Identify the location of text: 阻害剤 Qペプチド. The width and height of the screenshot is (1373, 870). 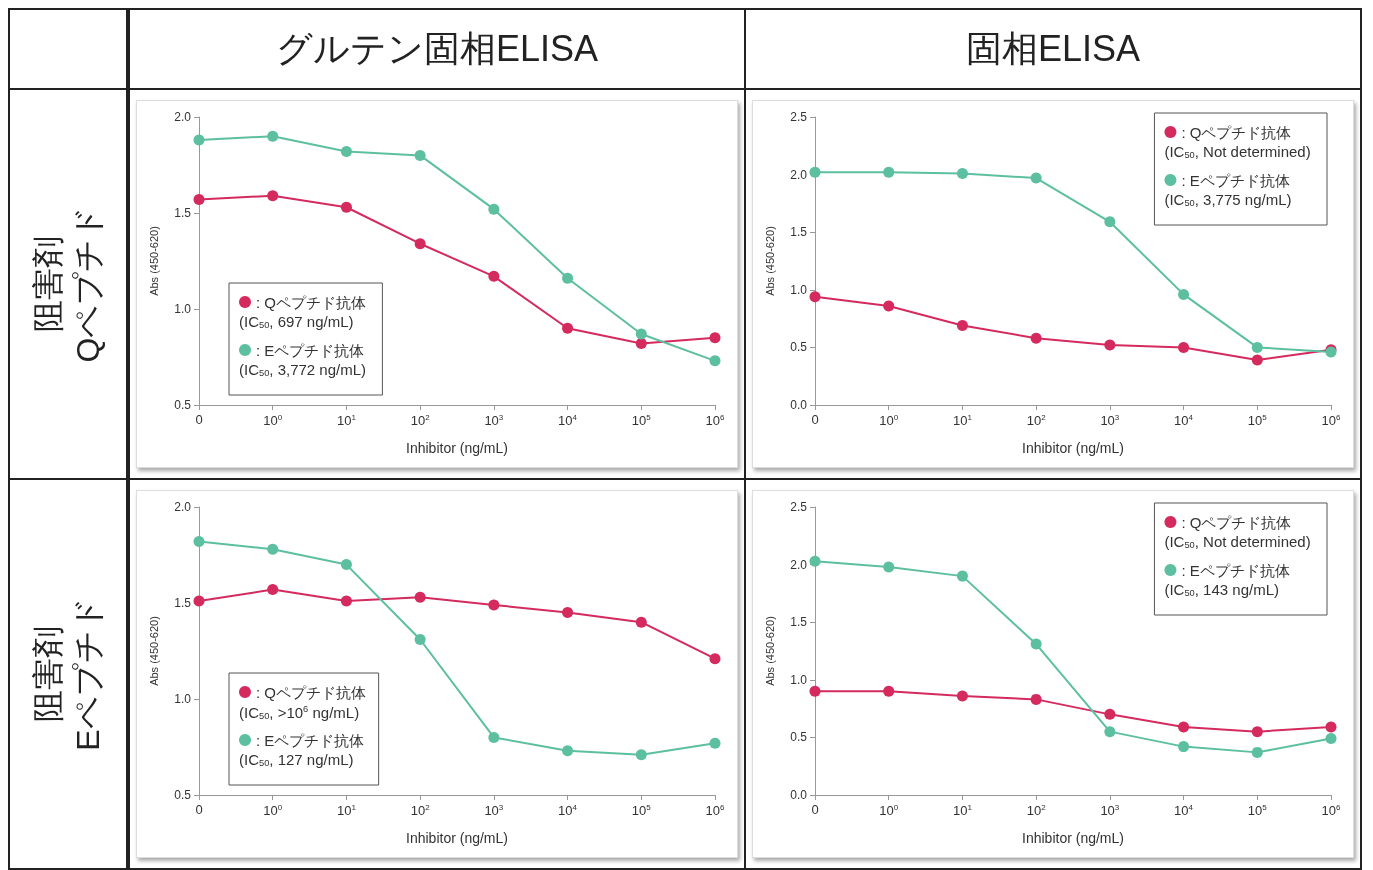
(68, 284).